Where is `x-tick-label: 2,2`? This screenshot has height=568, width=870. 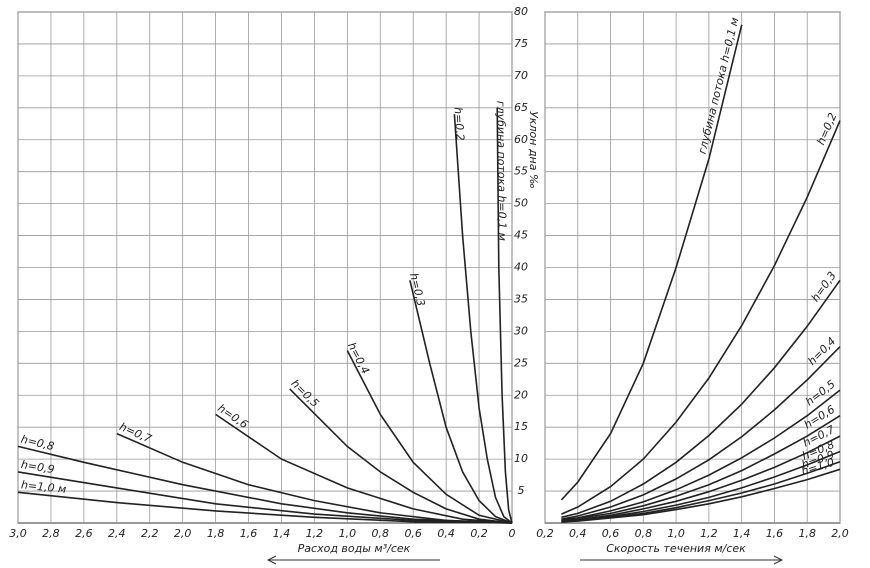 x-tick-label: 2,2 is located at coordinates (150, 533).